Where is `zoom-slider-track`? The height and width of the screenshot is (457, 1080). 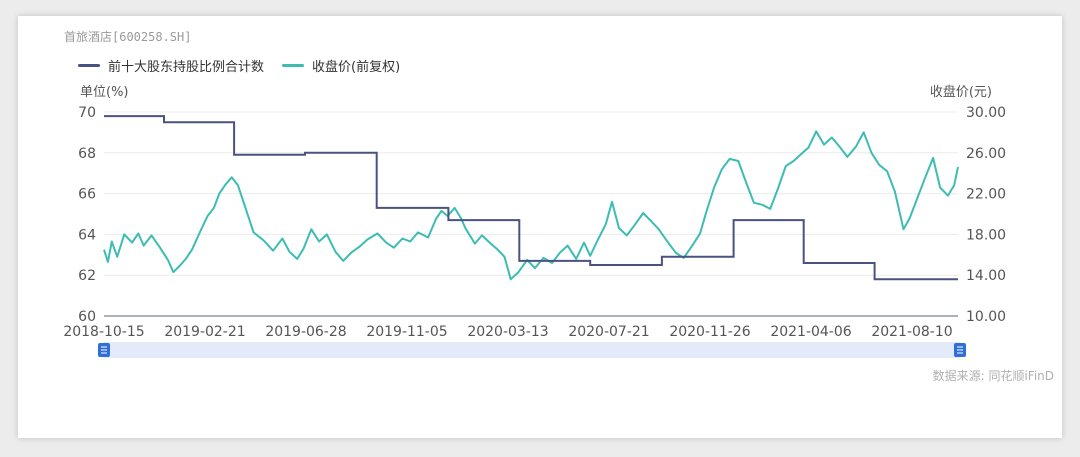 zoom-slider-track is located at coordinates (532, 350).